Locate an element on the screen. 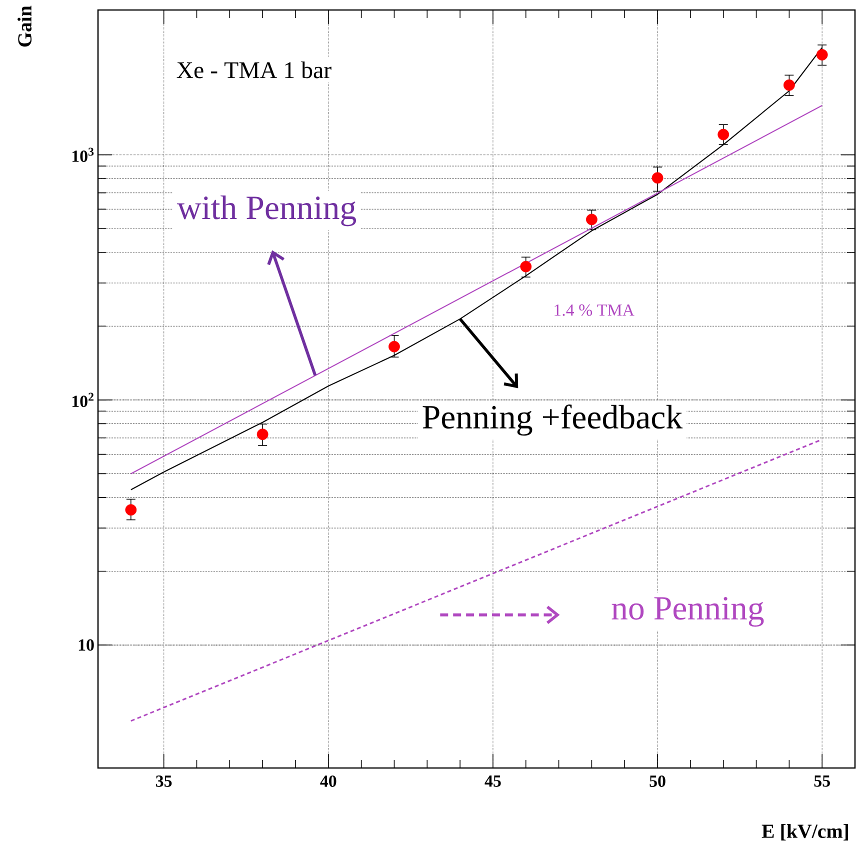 The width and height of the screenshot is (856, 850). y-axis-title: Gain is located at coordinates (25, 26).